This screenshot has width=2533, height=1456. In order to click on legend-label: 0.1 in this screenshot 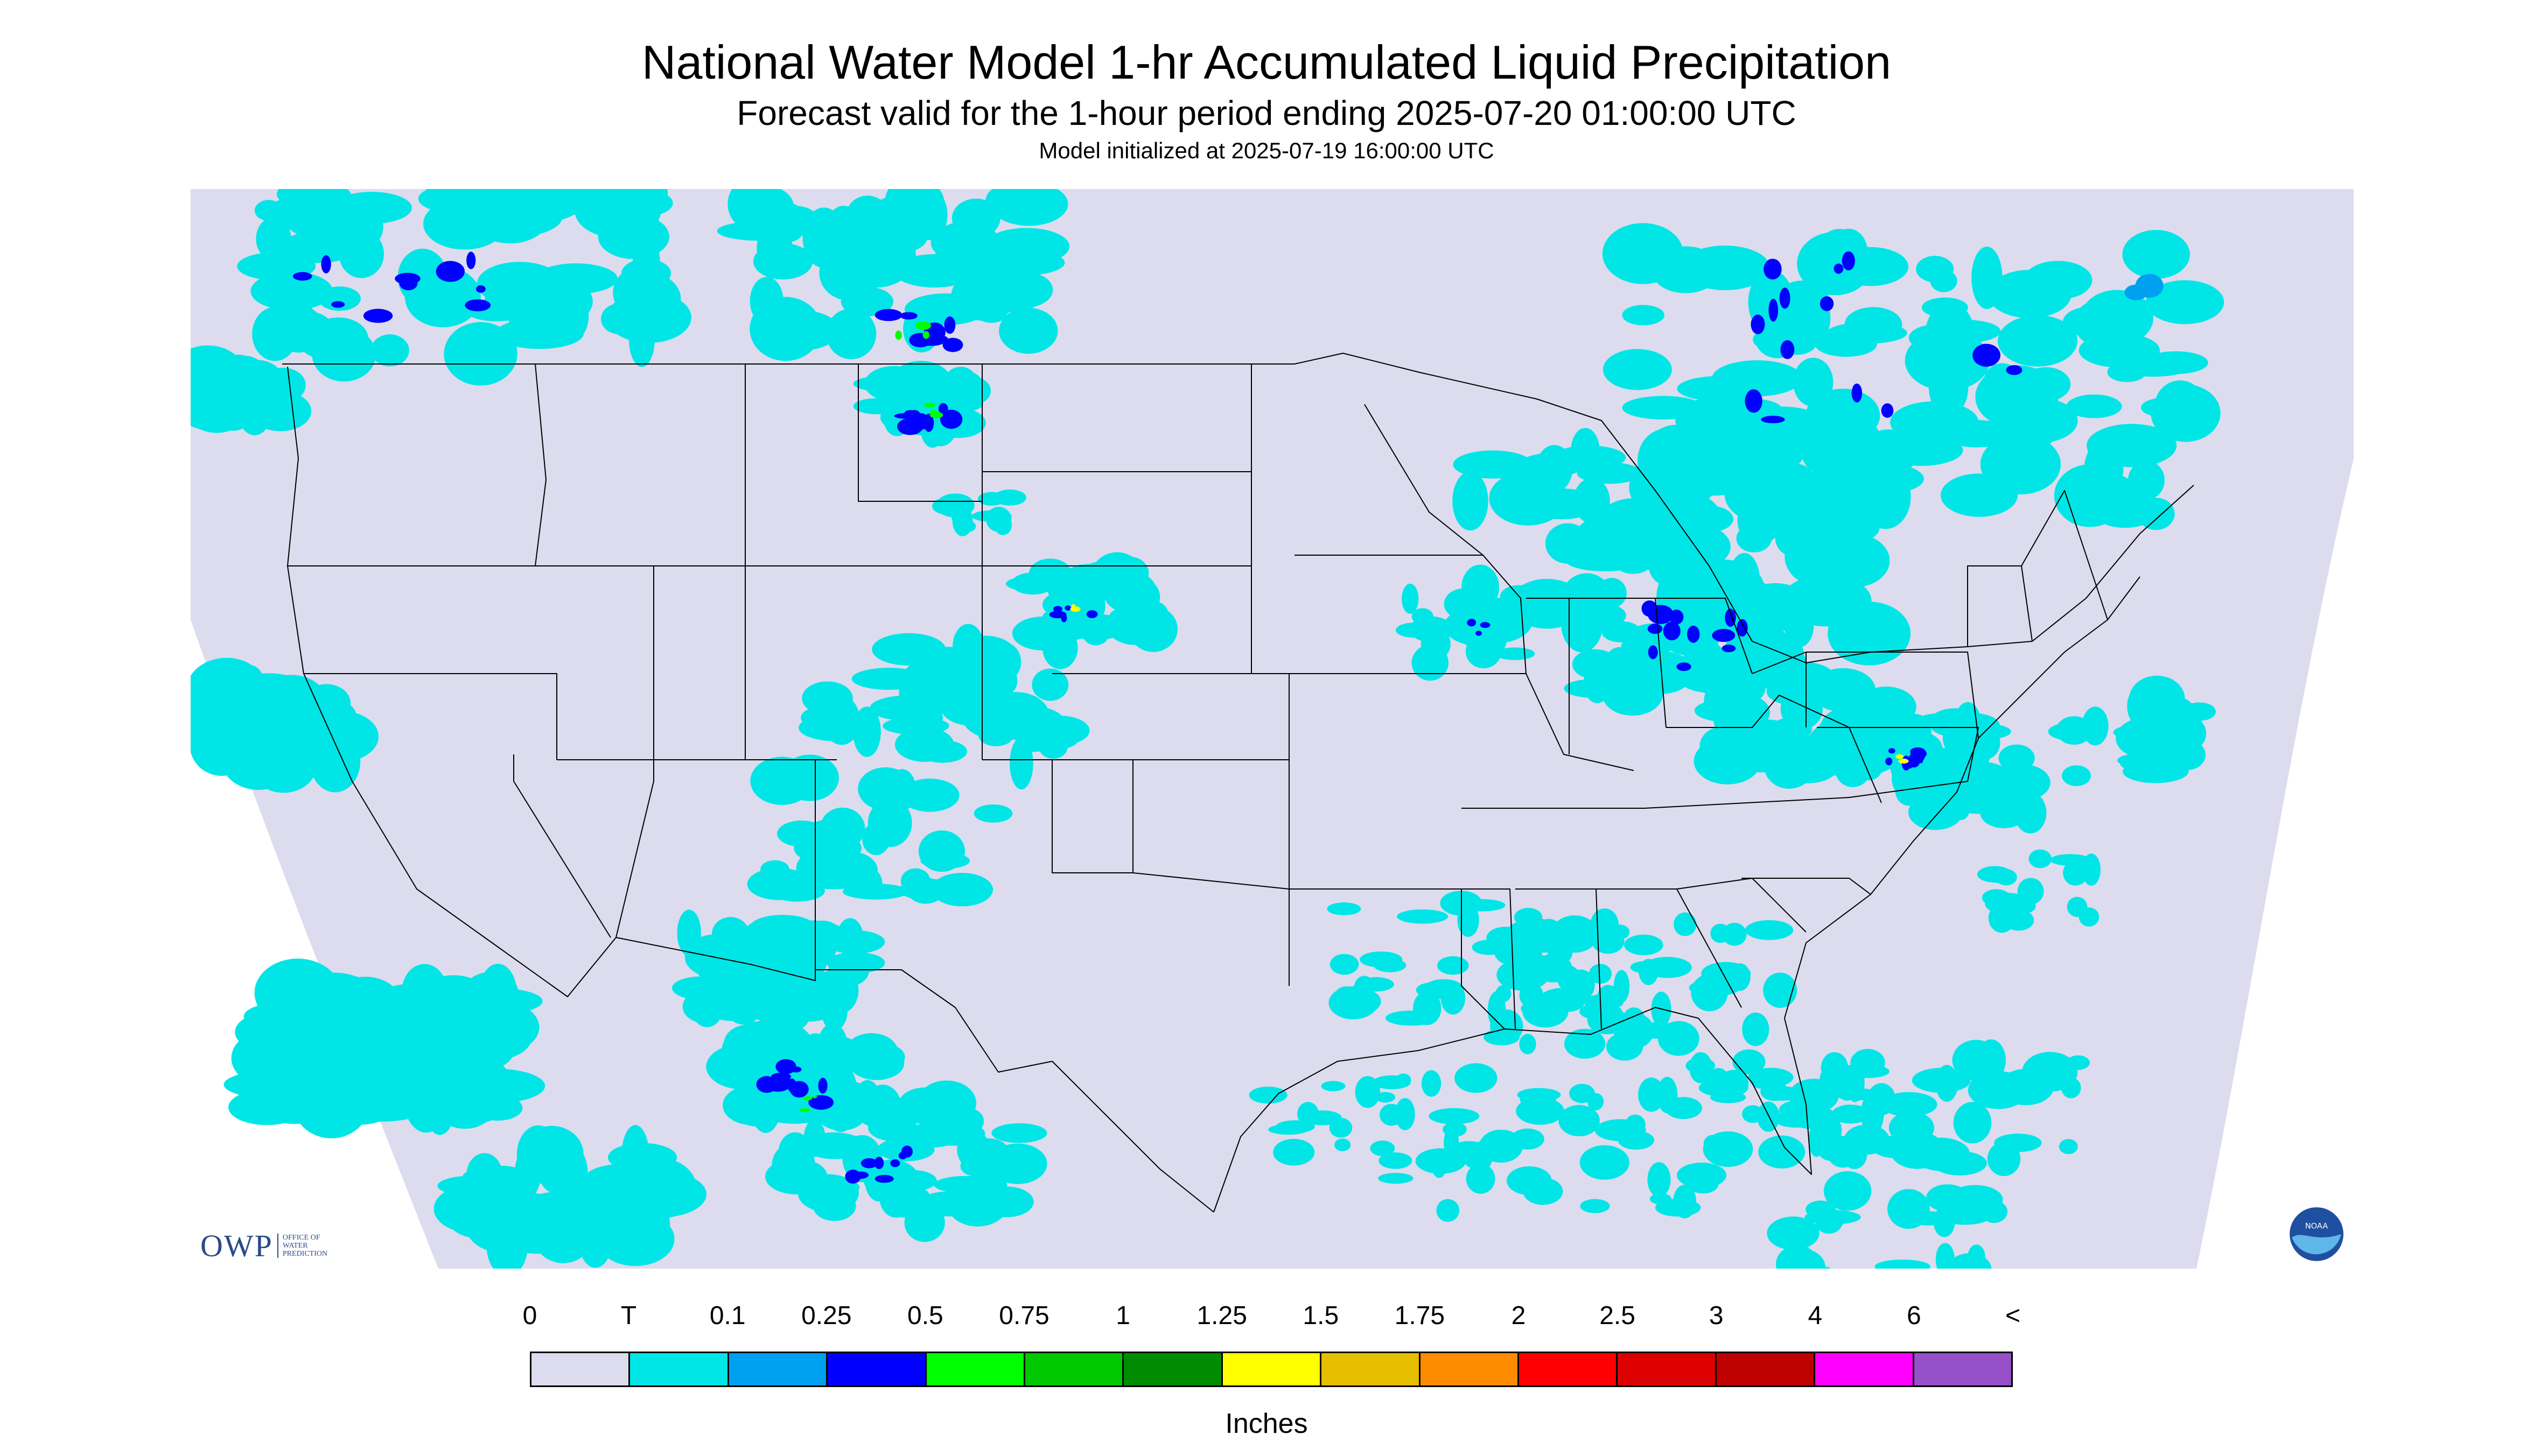, I will do `click(727, 1315)`.